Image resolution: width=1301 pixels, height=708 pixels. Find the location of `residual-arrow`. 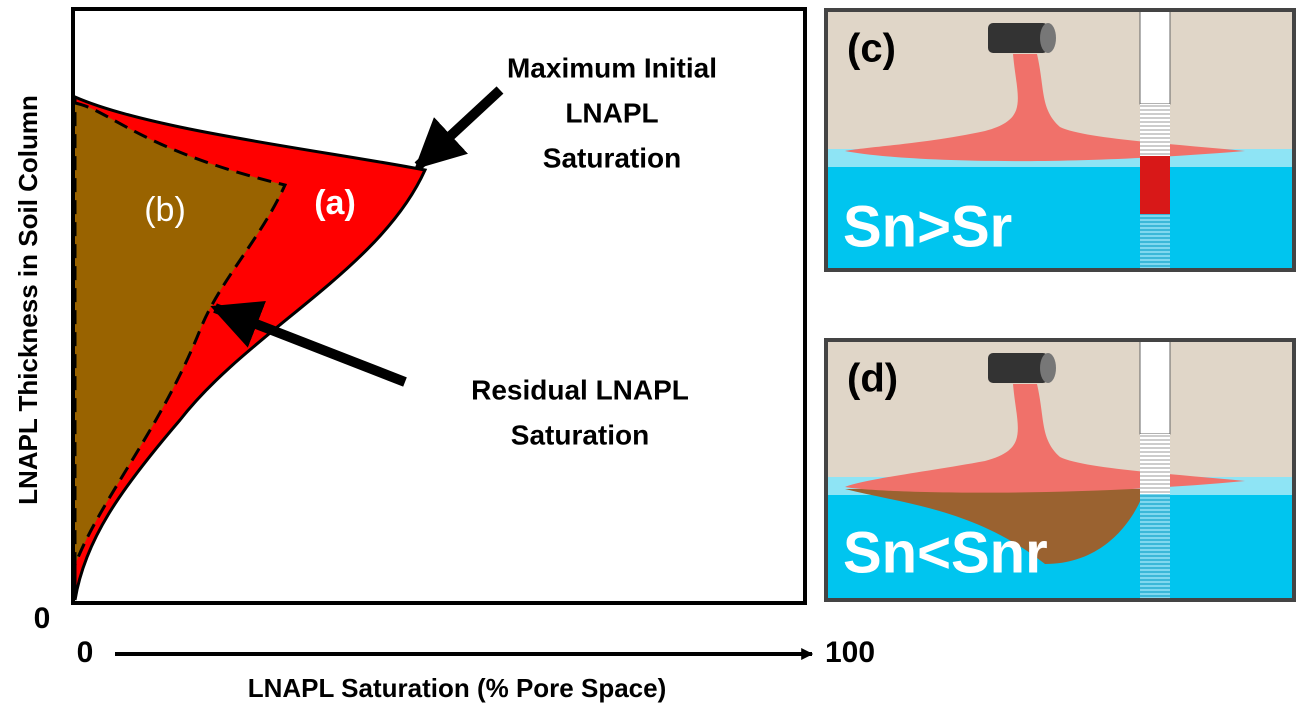

residual-arrow is located at coordinates (308, 344).